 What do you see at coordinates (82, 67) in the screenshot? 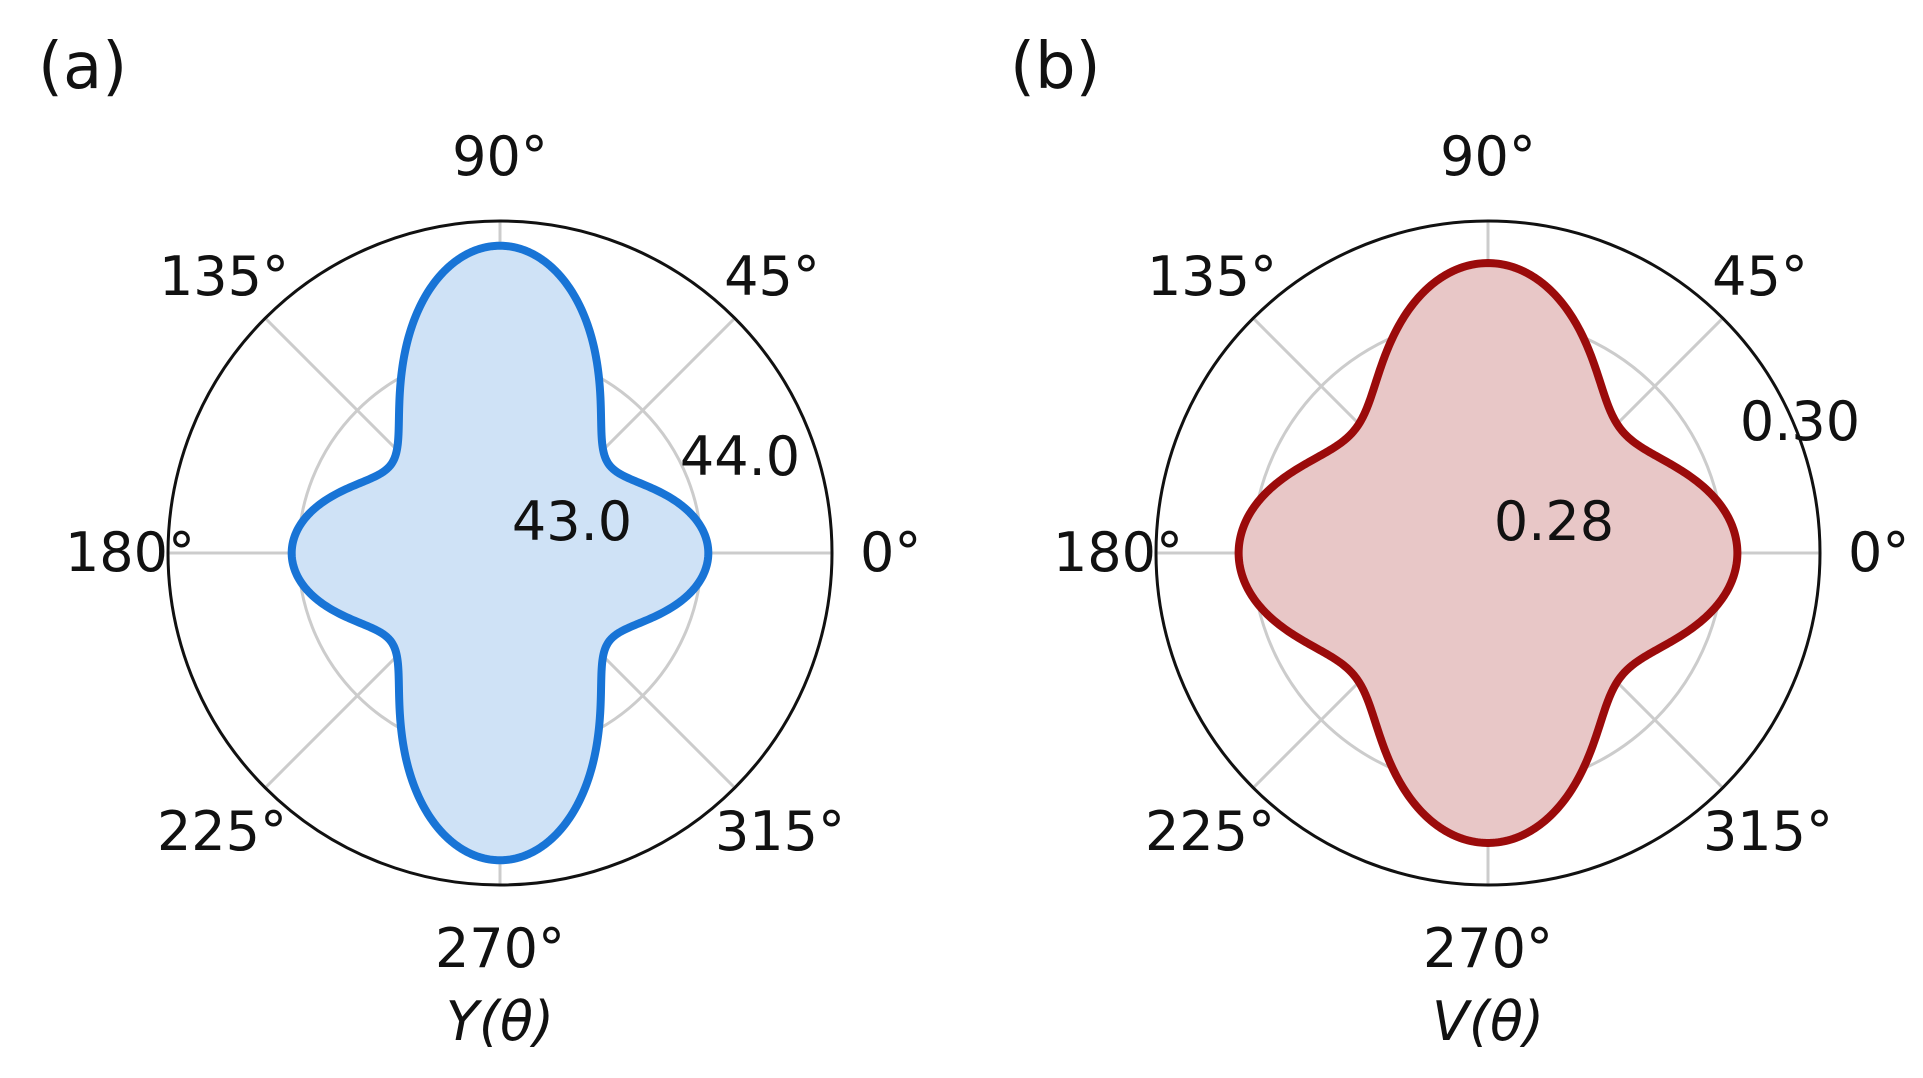
I see `panel-label: (a)` at bounding box center [82, 67].